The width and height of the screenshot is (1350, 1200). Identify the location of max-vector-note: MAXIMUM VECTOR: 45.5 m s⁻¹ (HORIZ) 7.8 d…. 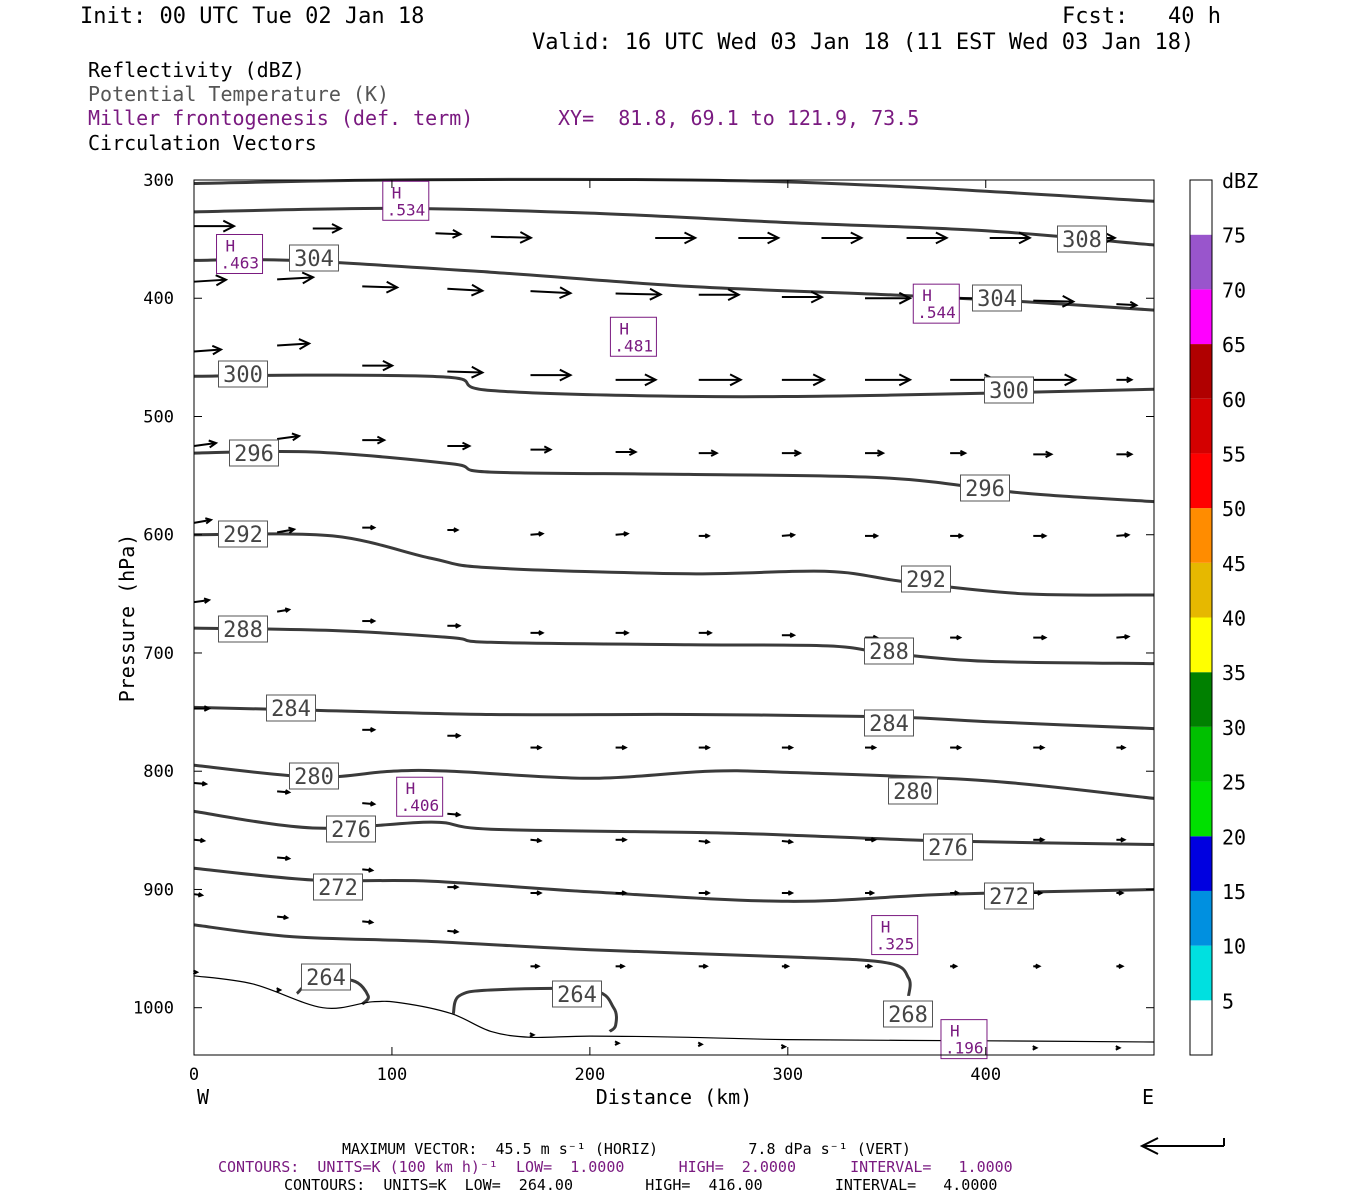
(626, 1149).